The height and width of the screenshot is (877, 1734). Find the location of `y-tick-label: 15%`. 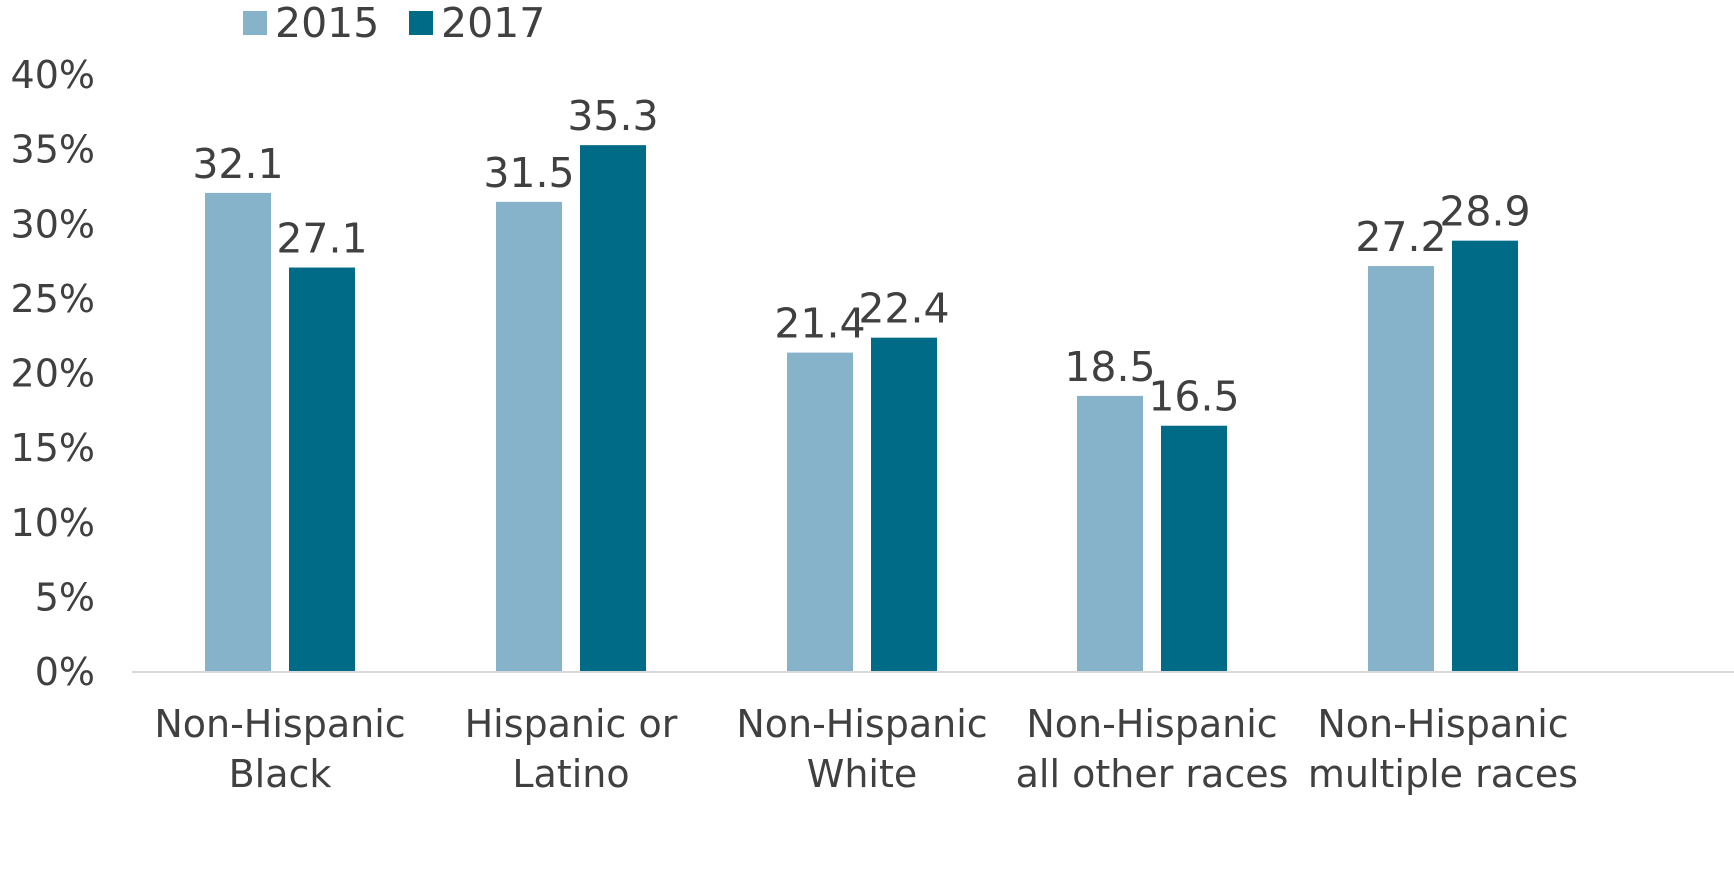

y-tick-label: 15% is located at coordinates (53, 448).